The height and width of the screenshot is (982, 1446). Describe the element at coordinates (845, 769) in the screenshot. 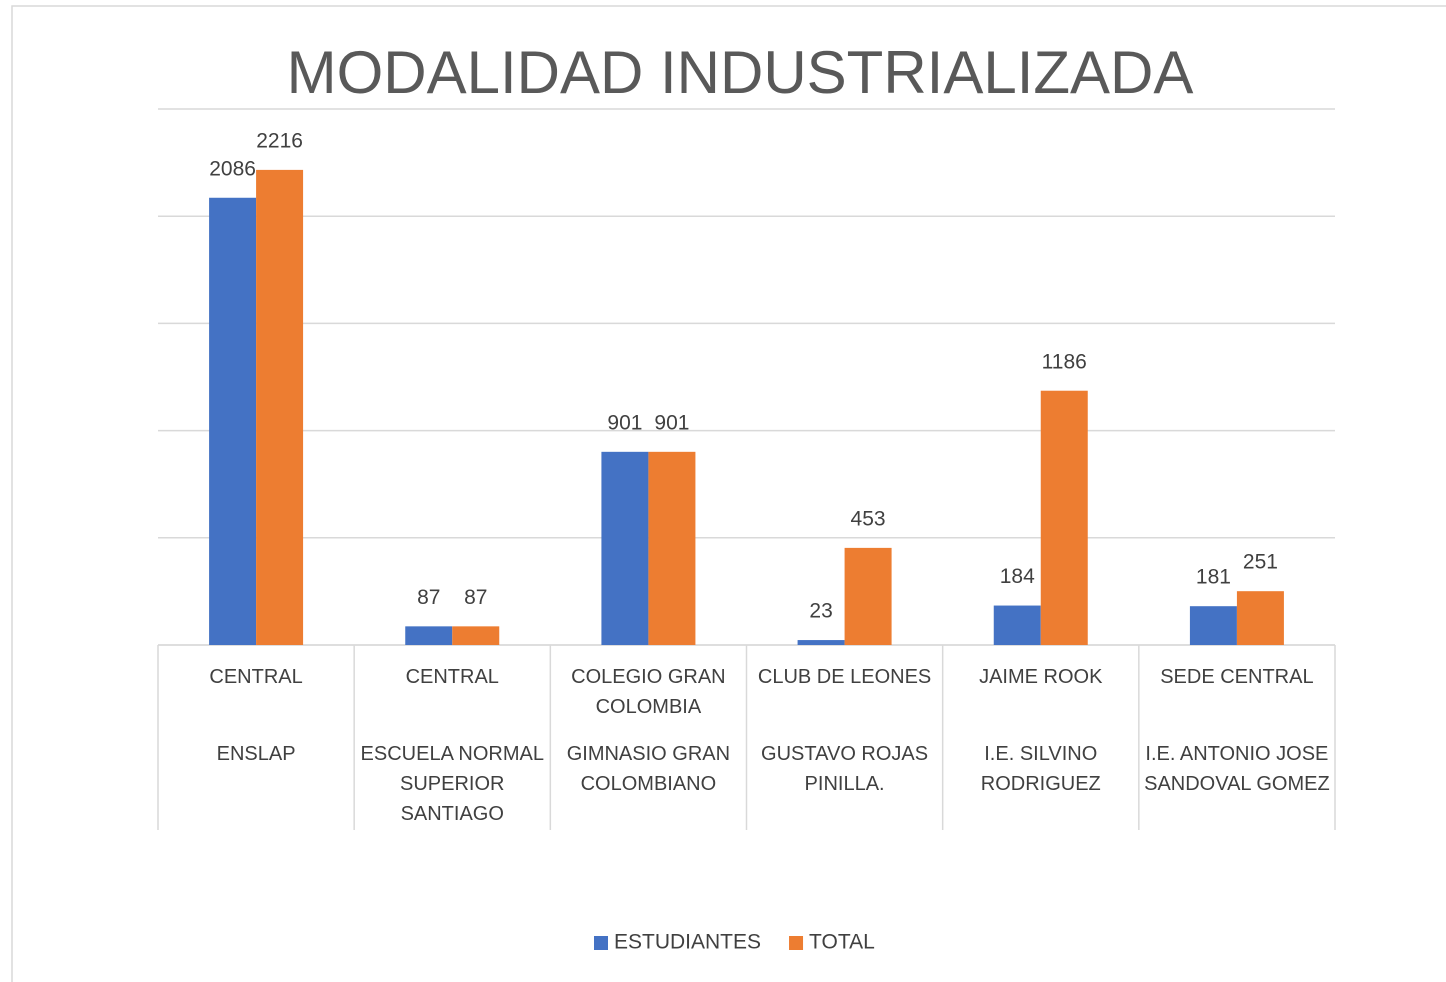

I see `x-group-label: GUSTAVO ROJAS PINILLA.` at that location.